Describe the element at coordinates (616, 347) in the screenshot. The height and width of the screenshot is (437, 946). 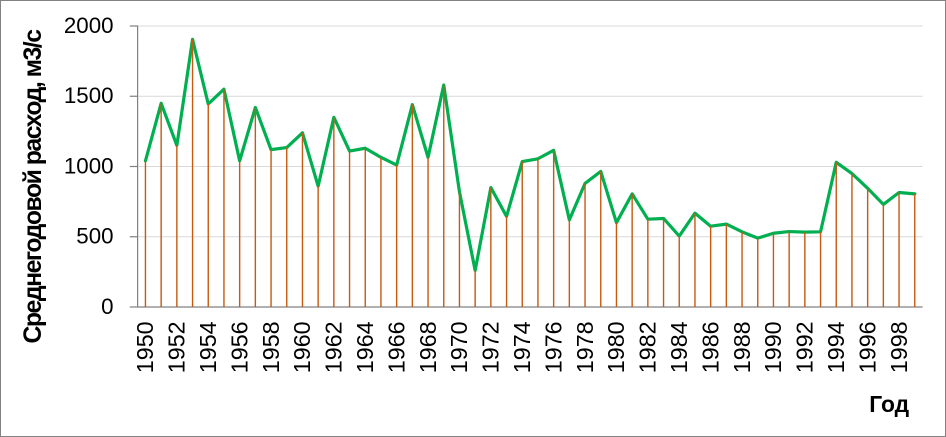
I see `svg-text: 1980` at that location.